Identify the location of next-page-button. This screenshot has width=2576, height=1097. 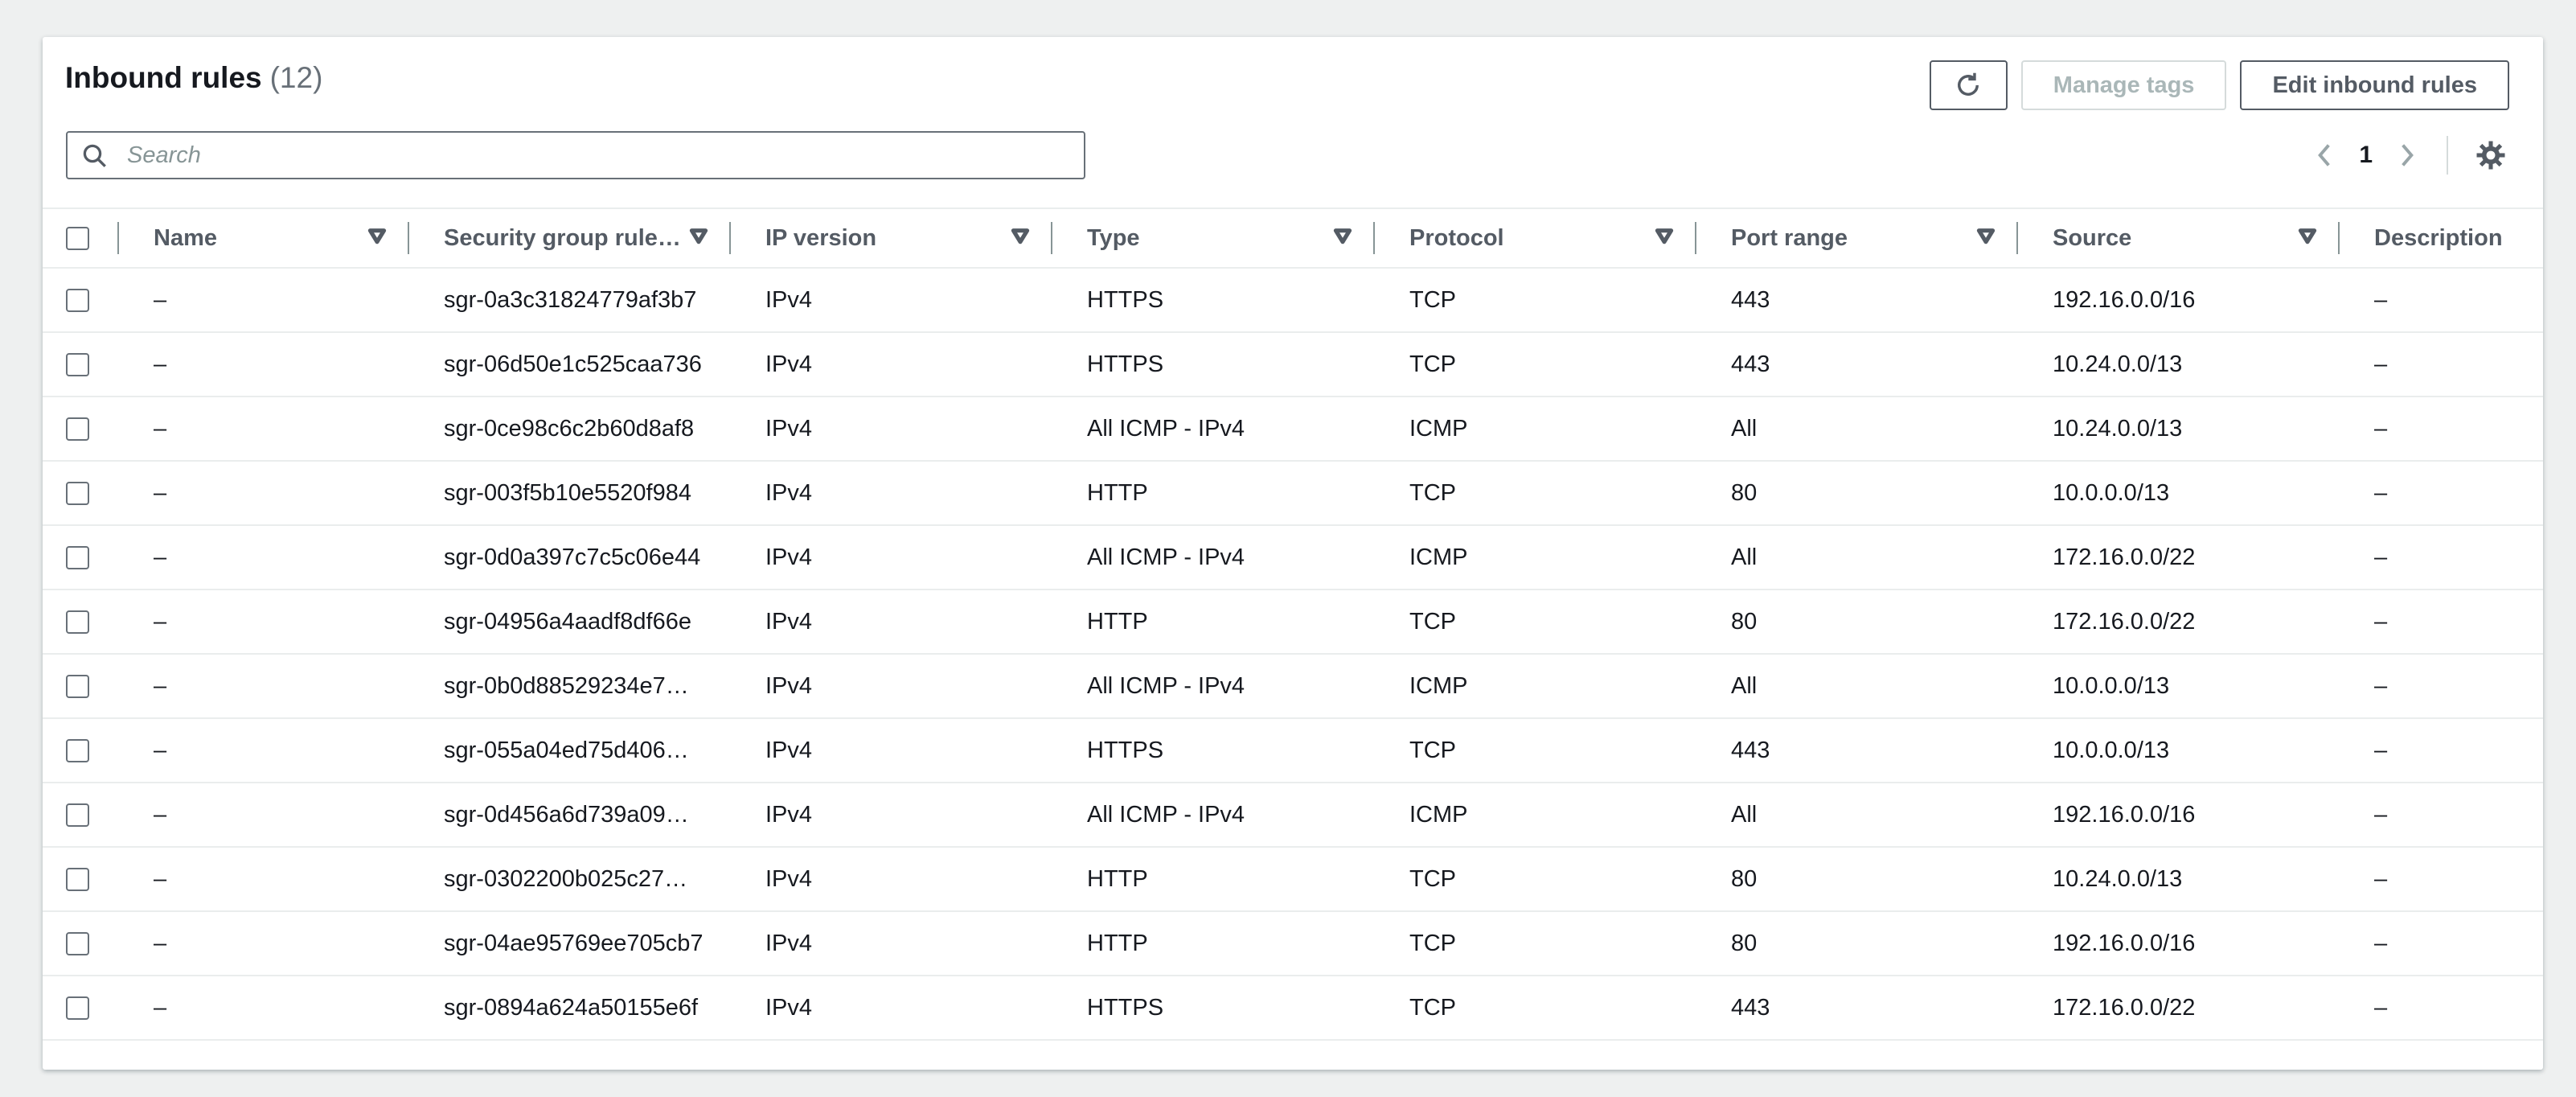
(2407, 155).